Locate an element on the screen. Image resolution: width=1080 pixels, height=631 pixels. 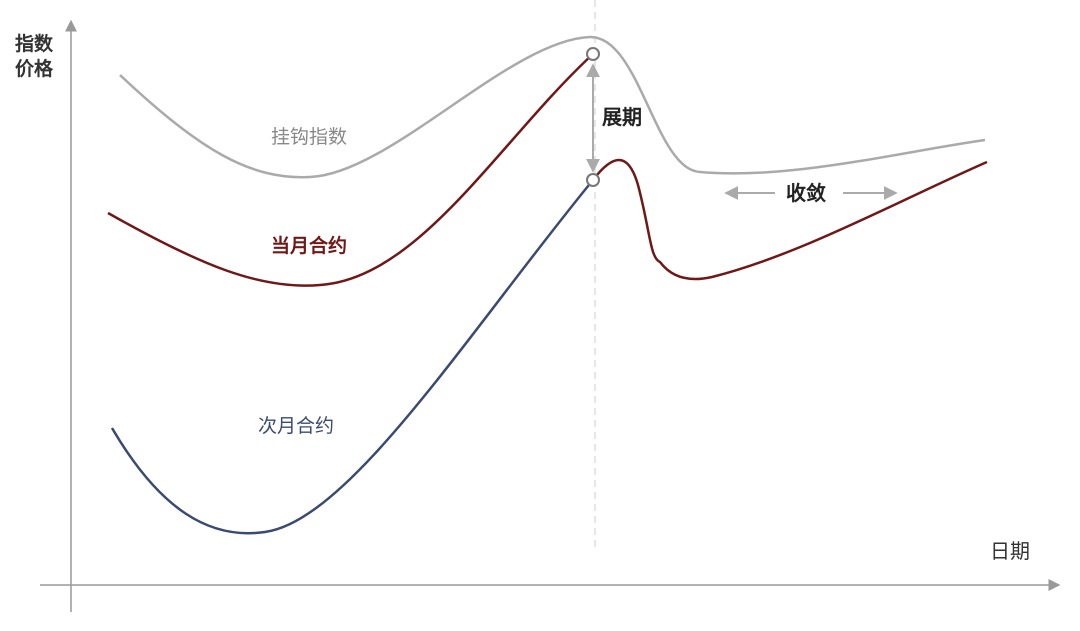
next-month-curve-label: 次月合约 is located at coordinates (296, 426).